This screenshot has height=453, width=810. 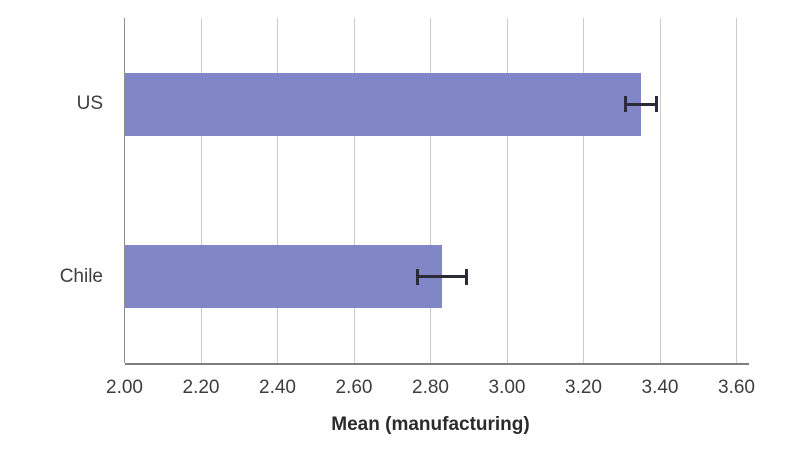 What do you see at coordinates (382, 104) in the screenshot?
I see `bar-us` at bounding box center [382, 104].